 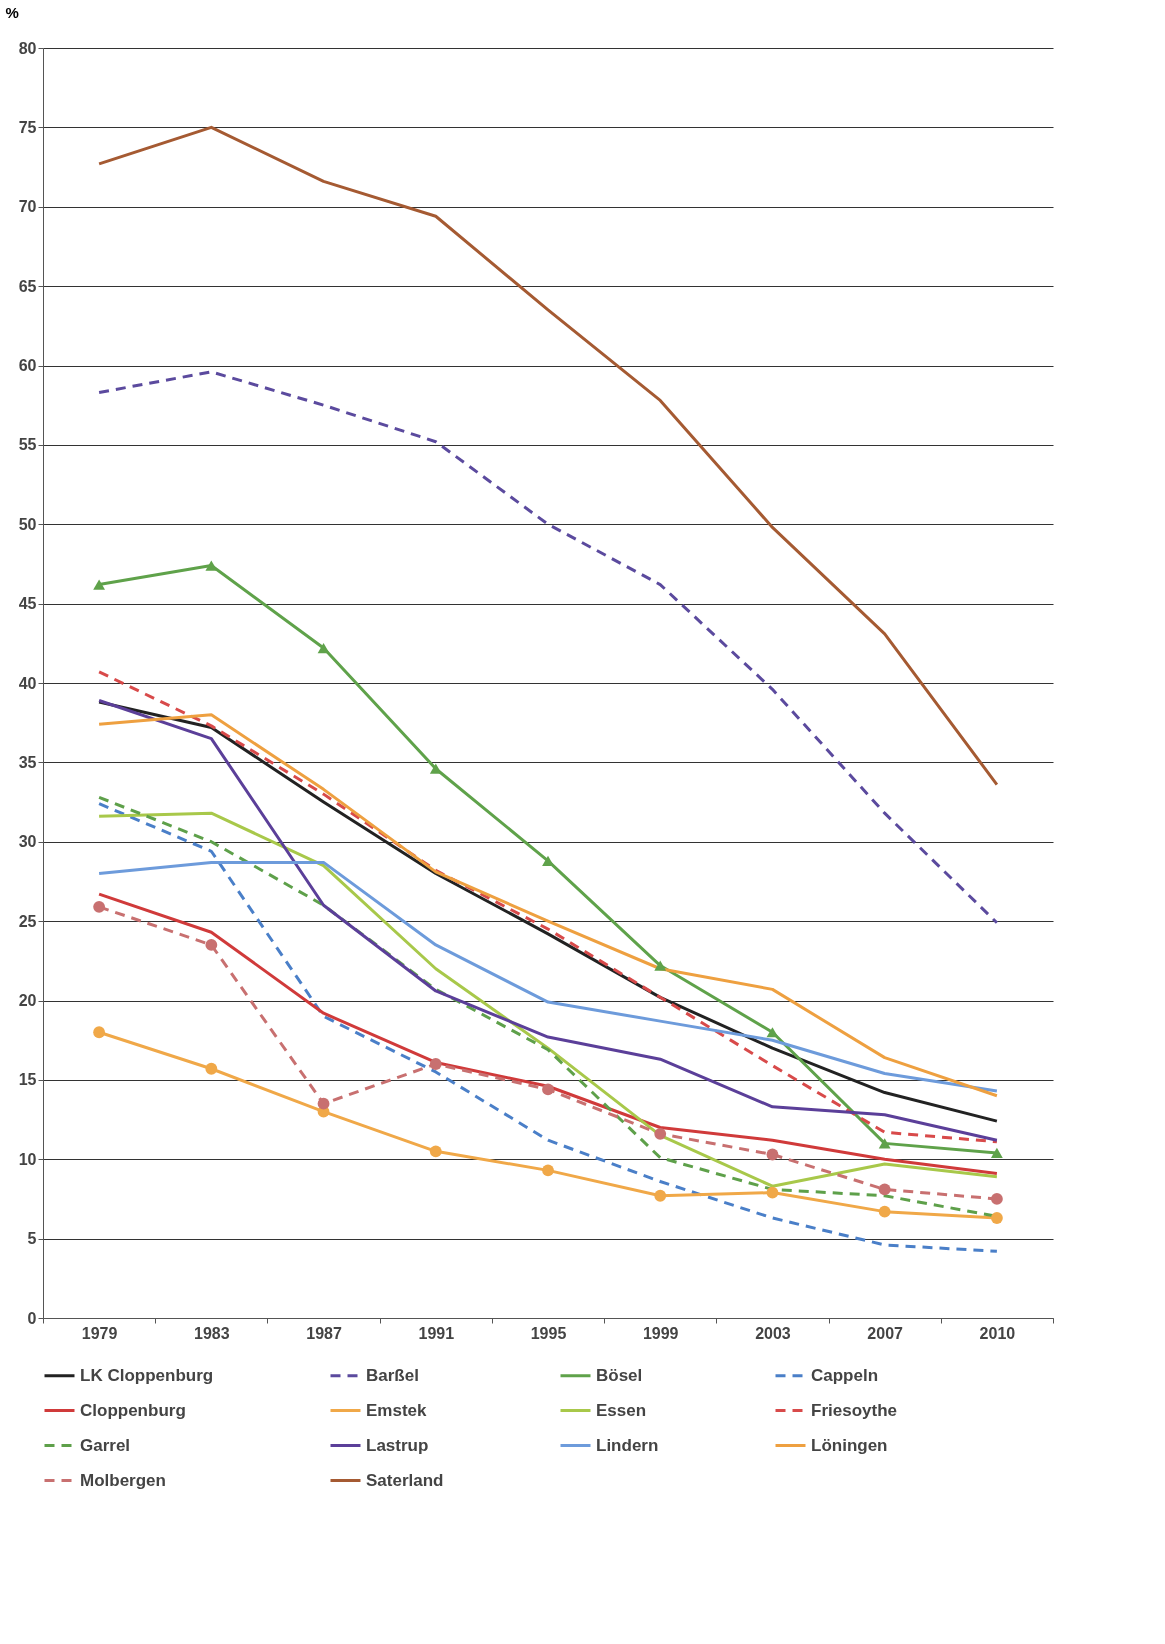 What do you see at coordinates (27, 524) in the screenshot?
I see `y-tick-label: 50` at bounding box center [27, 524].